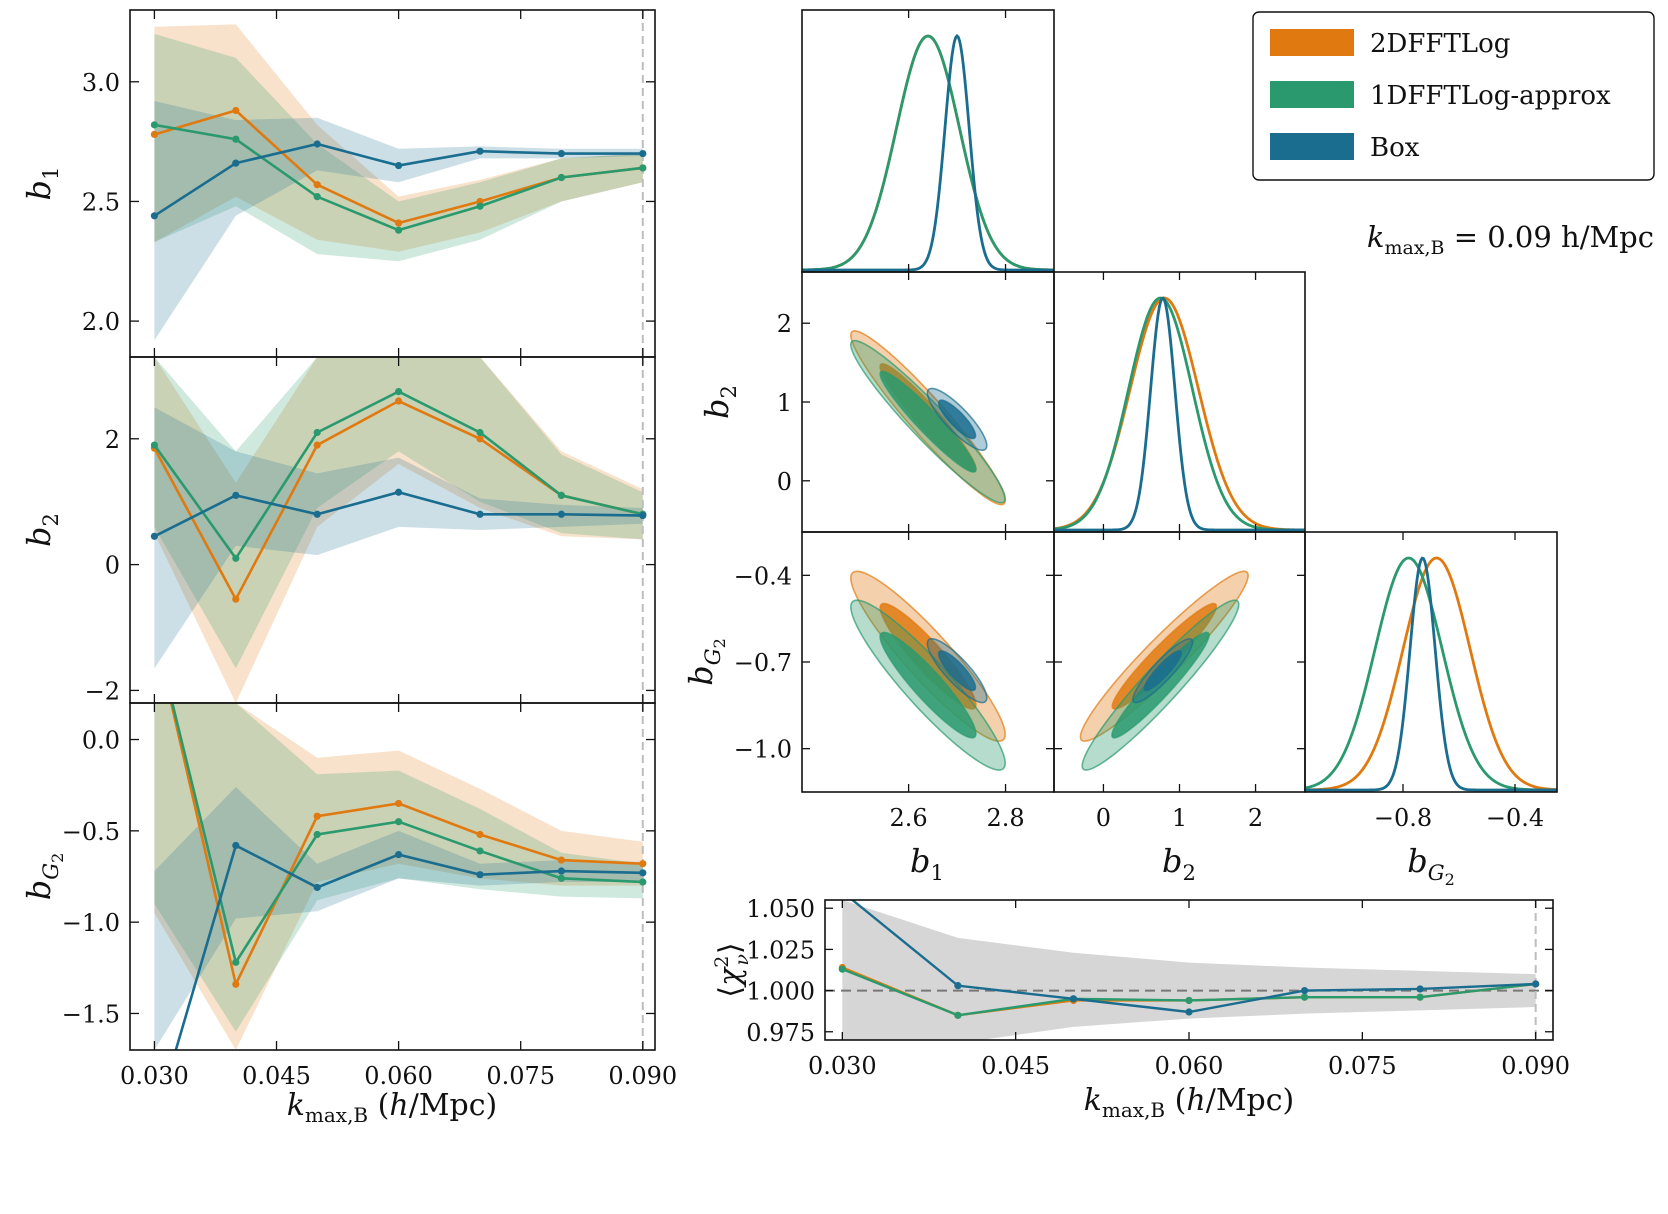 The width and height of the screenshot is (1668, 1214). What do you see at coordinates (296, 1105) in the screenshot?
I see `left-xlabel-k: k` at bounding box center [296, 1105].